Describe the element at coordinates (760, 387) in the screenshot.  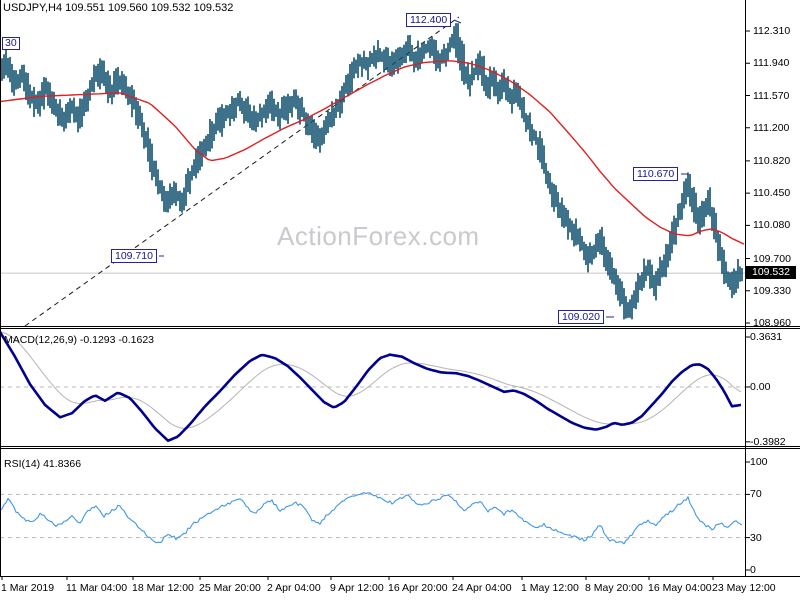
I see `macd-axis-label: 0.00` at that location.